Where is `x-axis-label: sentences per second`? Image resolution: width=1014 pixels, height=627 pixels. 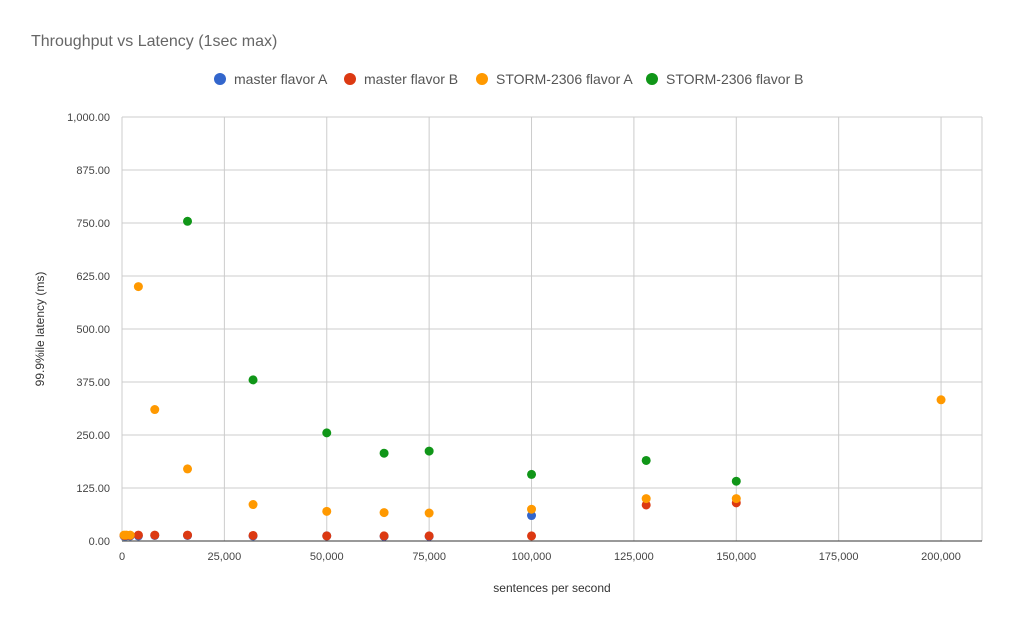
x-axis-label: sentences per second is located at coordinates (551, 588).